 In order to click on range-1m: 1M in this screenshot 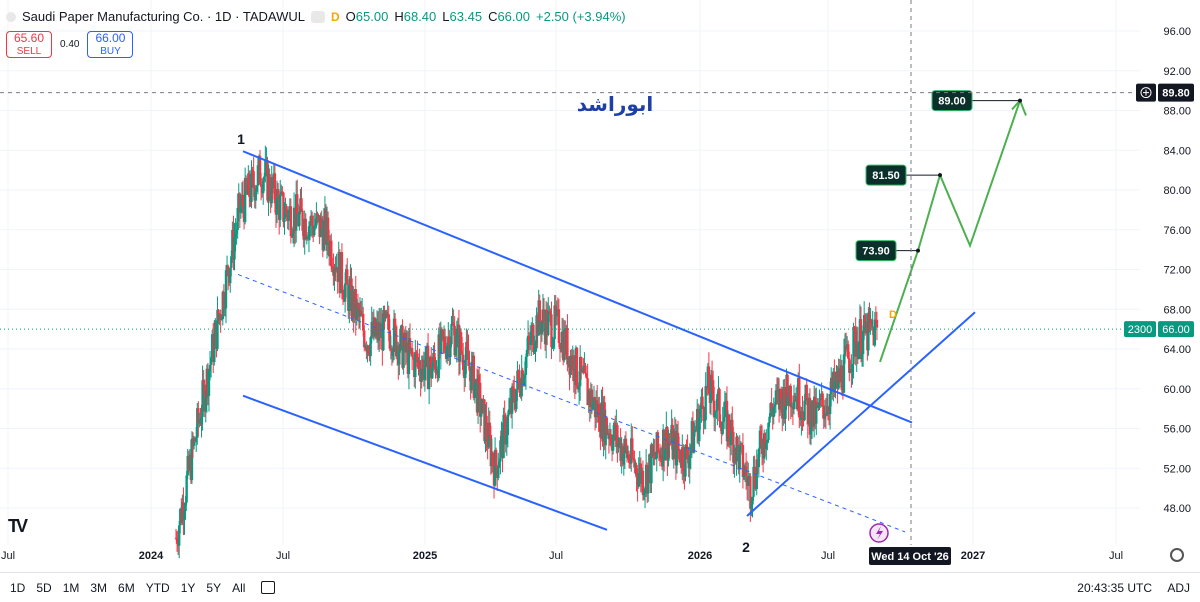, I will do `click(71, 587)`.